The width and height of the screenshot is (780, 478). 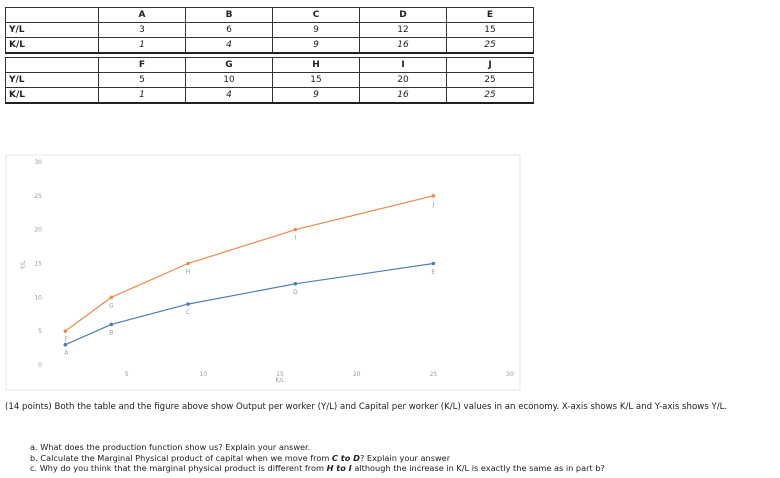 What do you see at coordinates (40, 365) in the screenshot?
I see `y-tick-label: 0` at bounding box center [40, 365].